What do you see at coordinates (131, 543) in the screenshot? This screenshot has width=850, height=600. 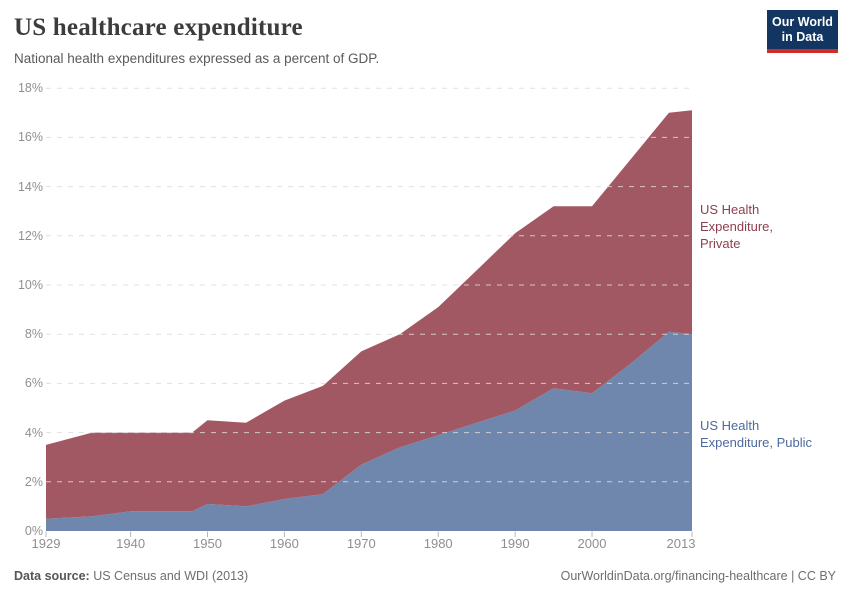 I see `x-axis-label: 1940` at bounding box center [131, 543].